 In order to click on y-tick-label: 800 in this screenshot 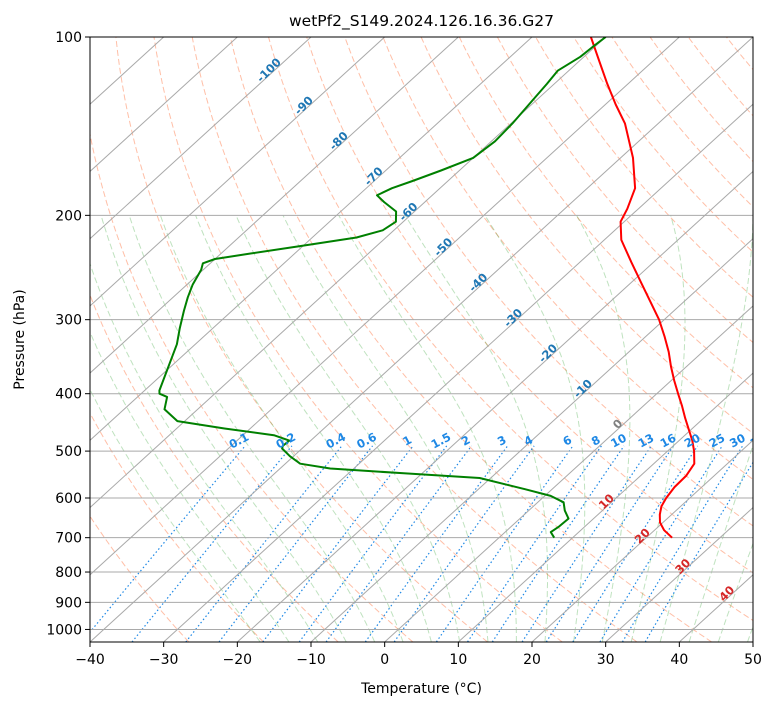, I will do `click(68, 573)`.